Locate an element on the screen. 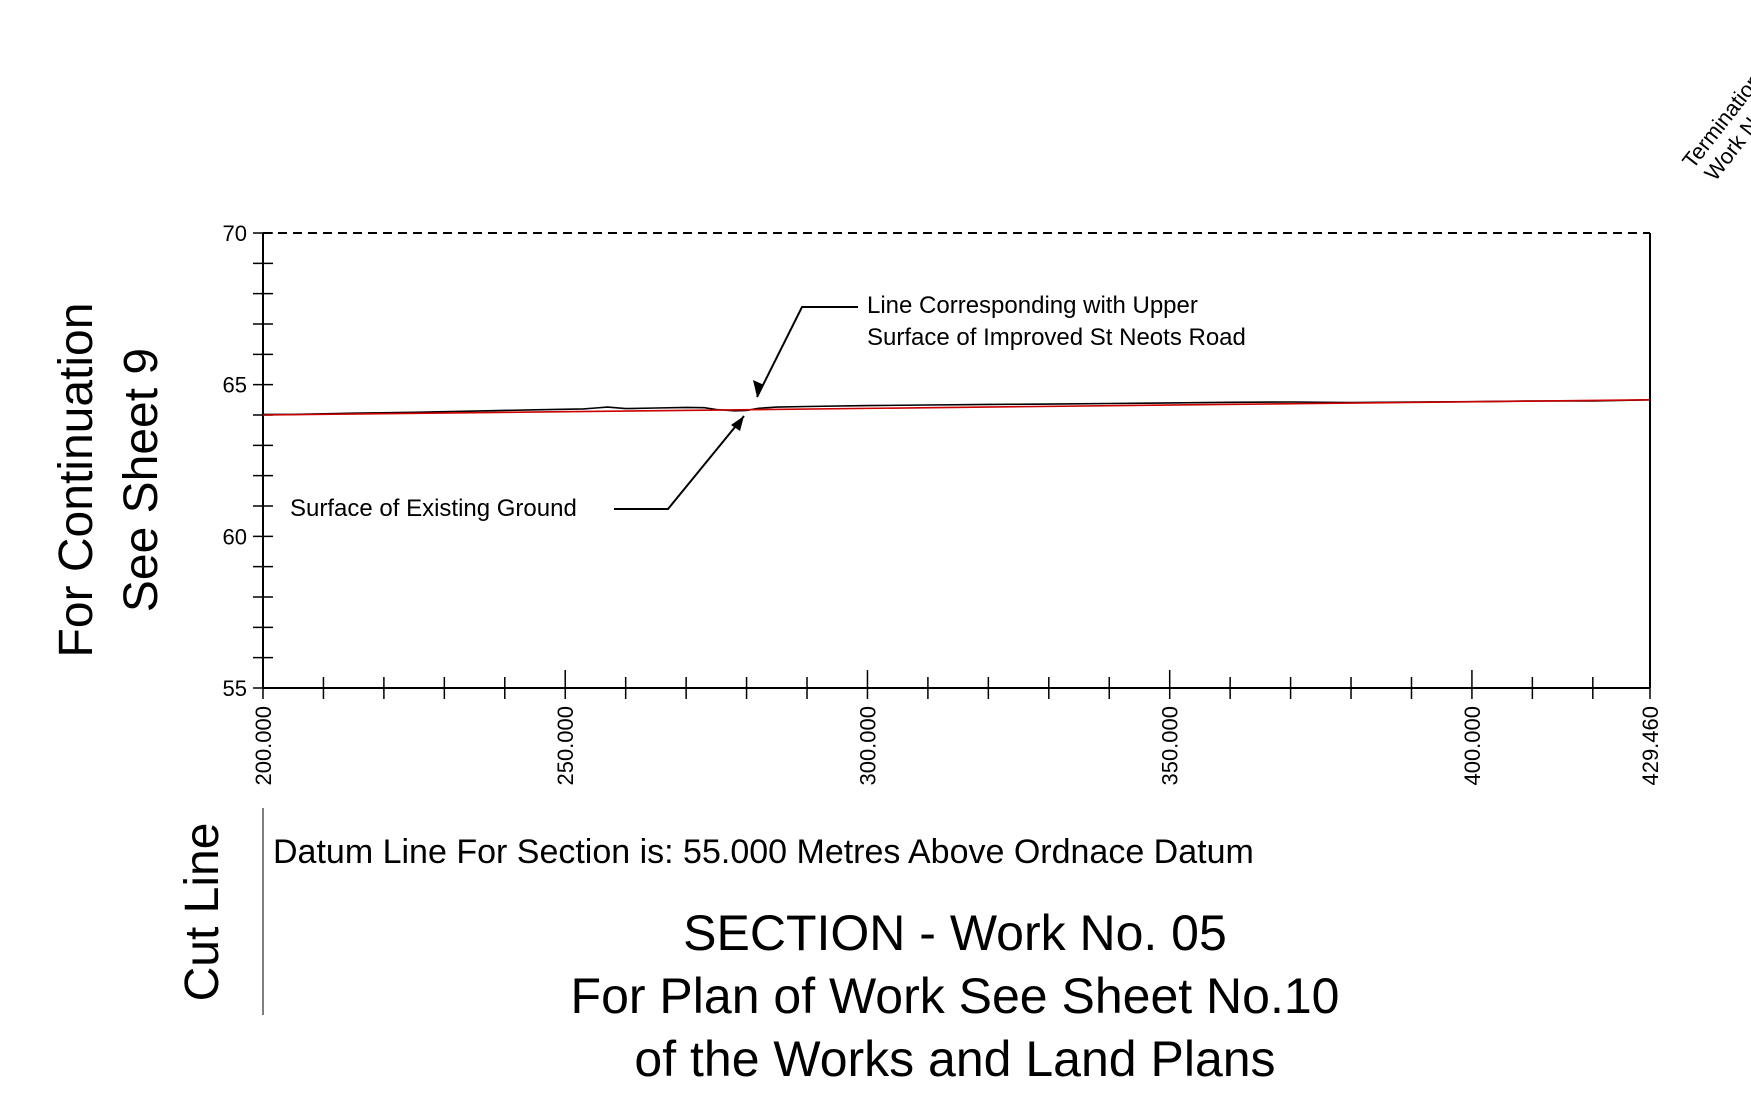 This screenshot has width=1751, height=1102. existing-ground-leader-line is located at coordinates (679, 462).